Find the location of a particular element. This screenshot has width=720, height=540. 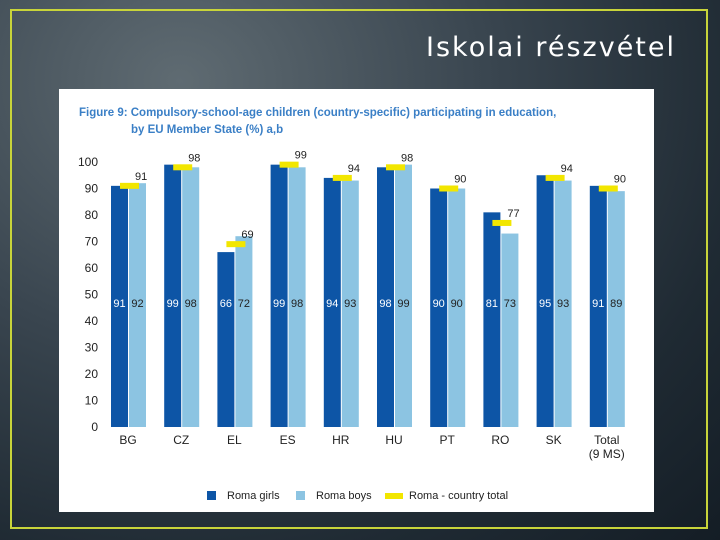

y-tick-label: 70 is located at coordinates (92, 242).